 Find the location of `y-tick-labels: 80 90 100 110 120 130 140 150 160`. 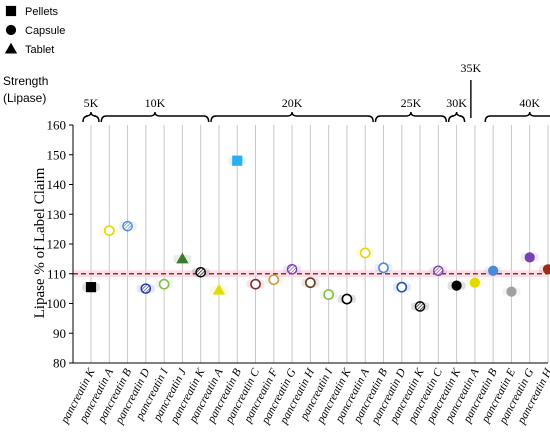

y-tick-labels: 80 90 100 110 120 130 140 150 160 is located at coordinates (57, 244).